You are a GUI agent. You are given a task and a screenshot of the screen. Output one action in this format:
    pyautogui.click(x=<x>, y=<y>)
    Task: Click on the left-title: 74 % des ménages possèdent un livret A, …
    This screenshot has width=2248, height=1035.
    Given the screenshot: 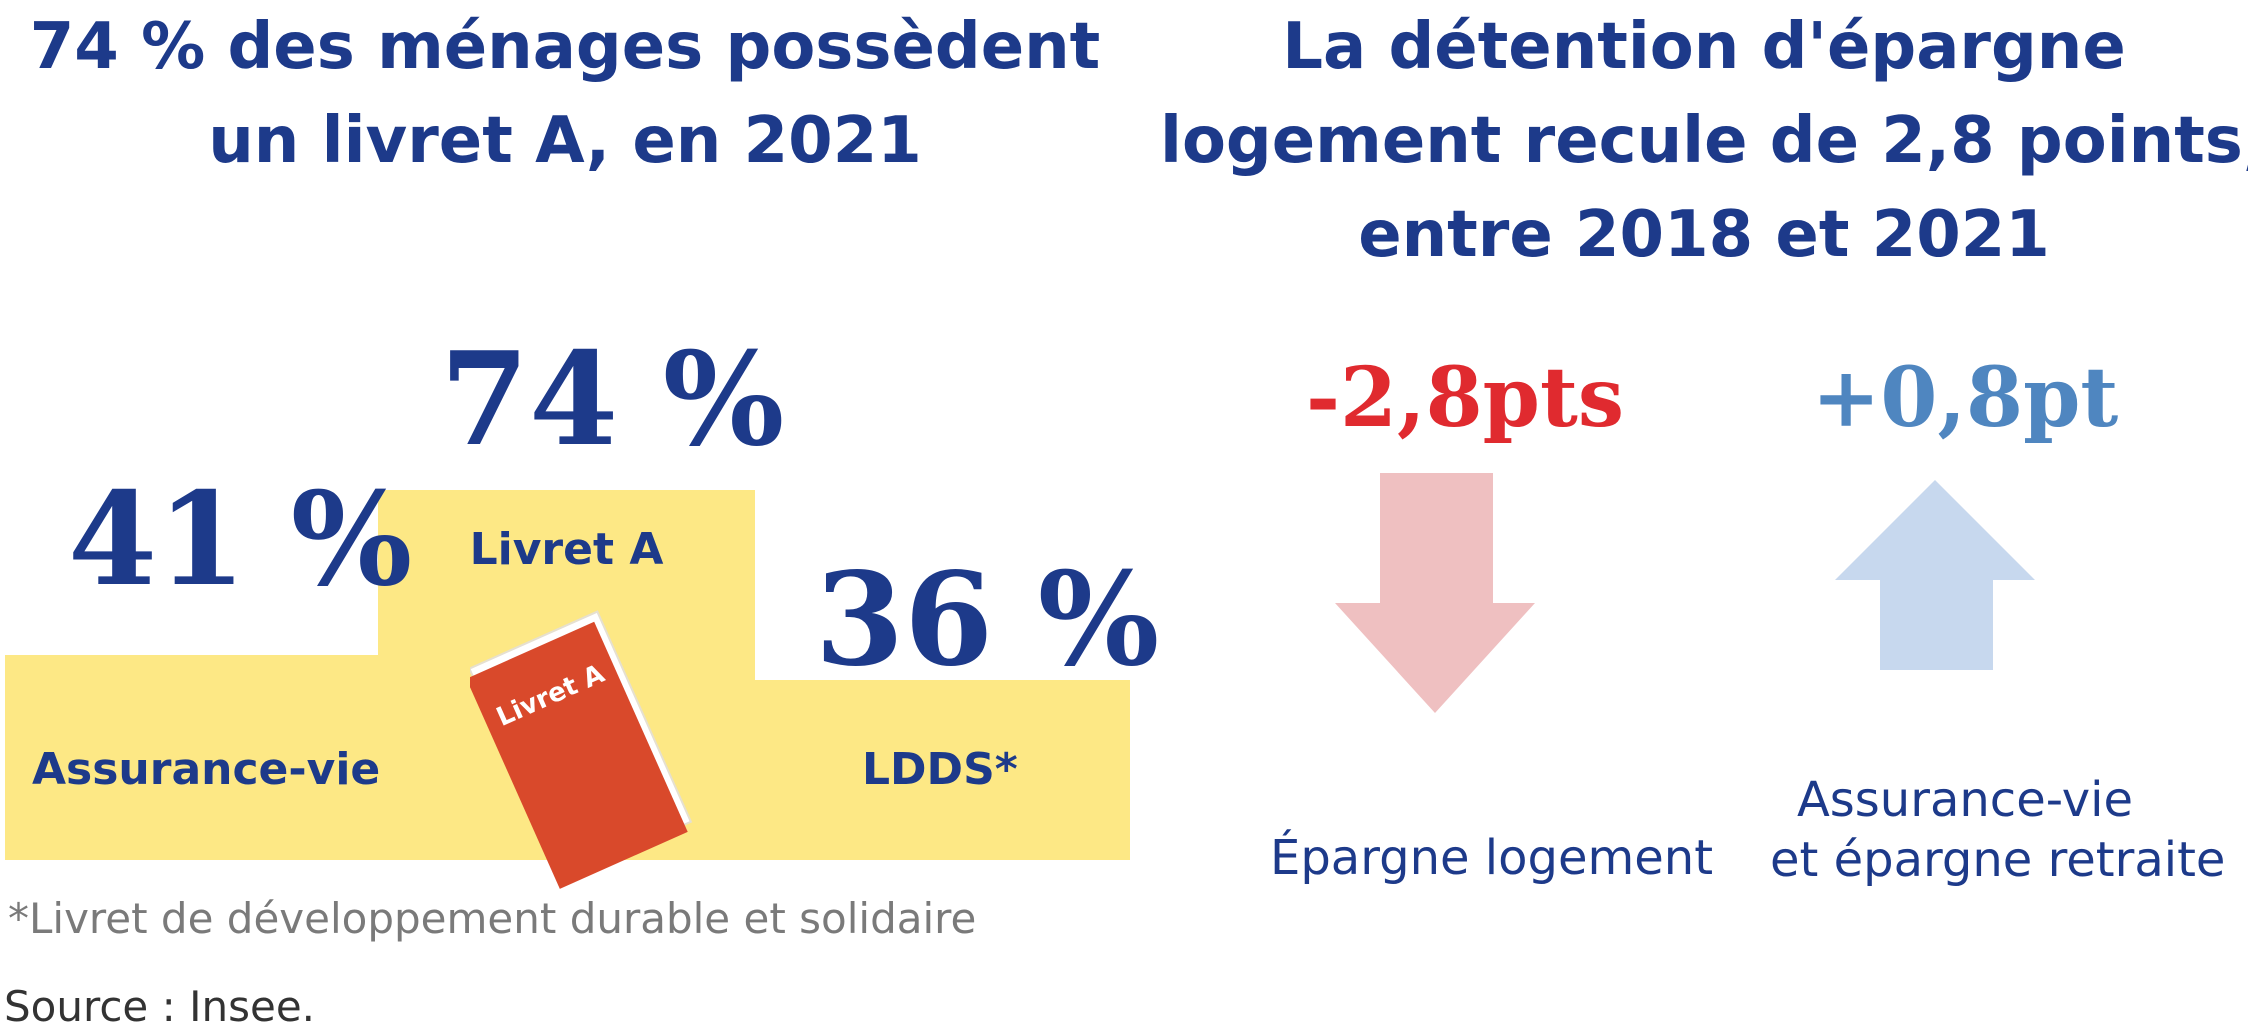 What is the action you would take?
    pyautogui.click(x=565, y=94)
    